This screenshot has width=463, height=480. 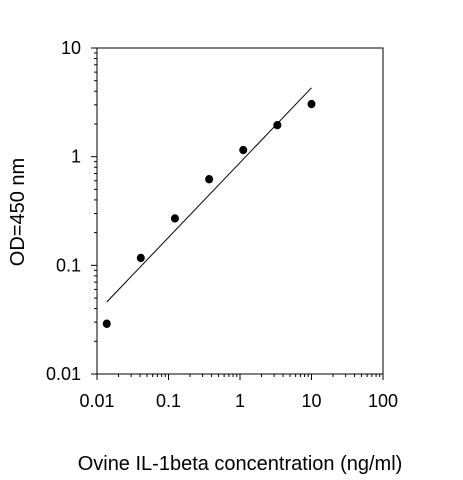 What do you see at coordinates (383, 401) in the screenshot?
I see `x-tick-label: 100` at bounding box center [383, 401].